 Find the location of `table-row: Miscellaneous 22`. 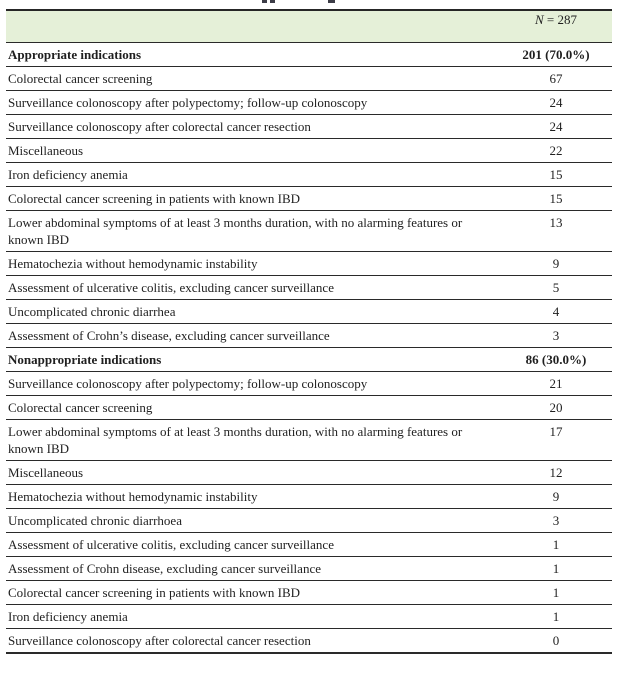

table-row: Miscellaneous 22 is located at coordinates (309, 151).